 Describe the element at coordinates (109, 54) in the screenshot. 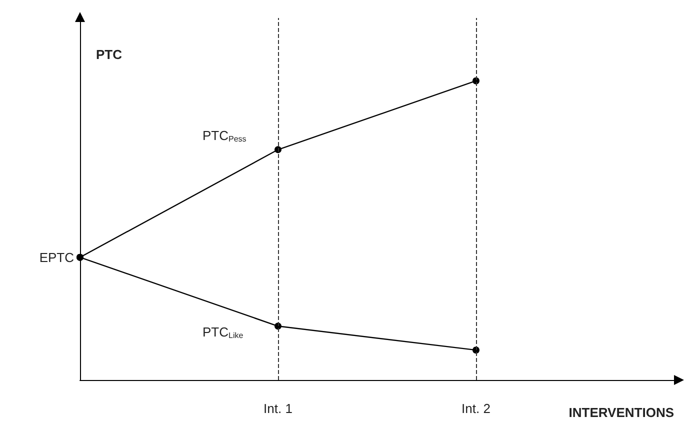

I see `y-axis-title: PTC` at that location.